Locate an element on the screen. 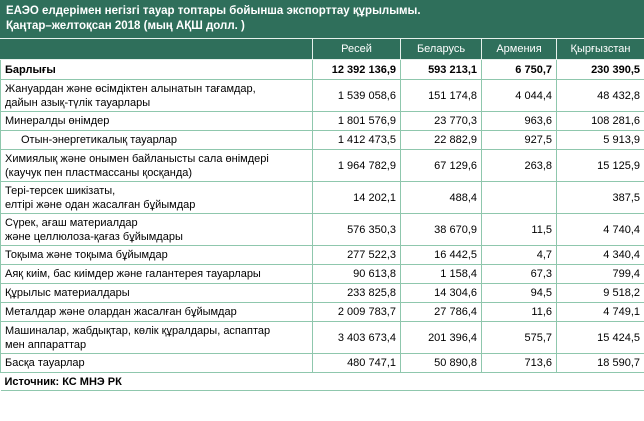 The height and width of the screenshot is (421, 644). cell-value: 4,7 is located at coordinates (519, 255).